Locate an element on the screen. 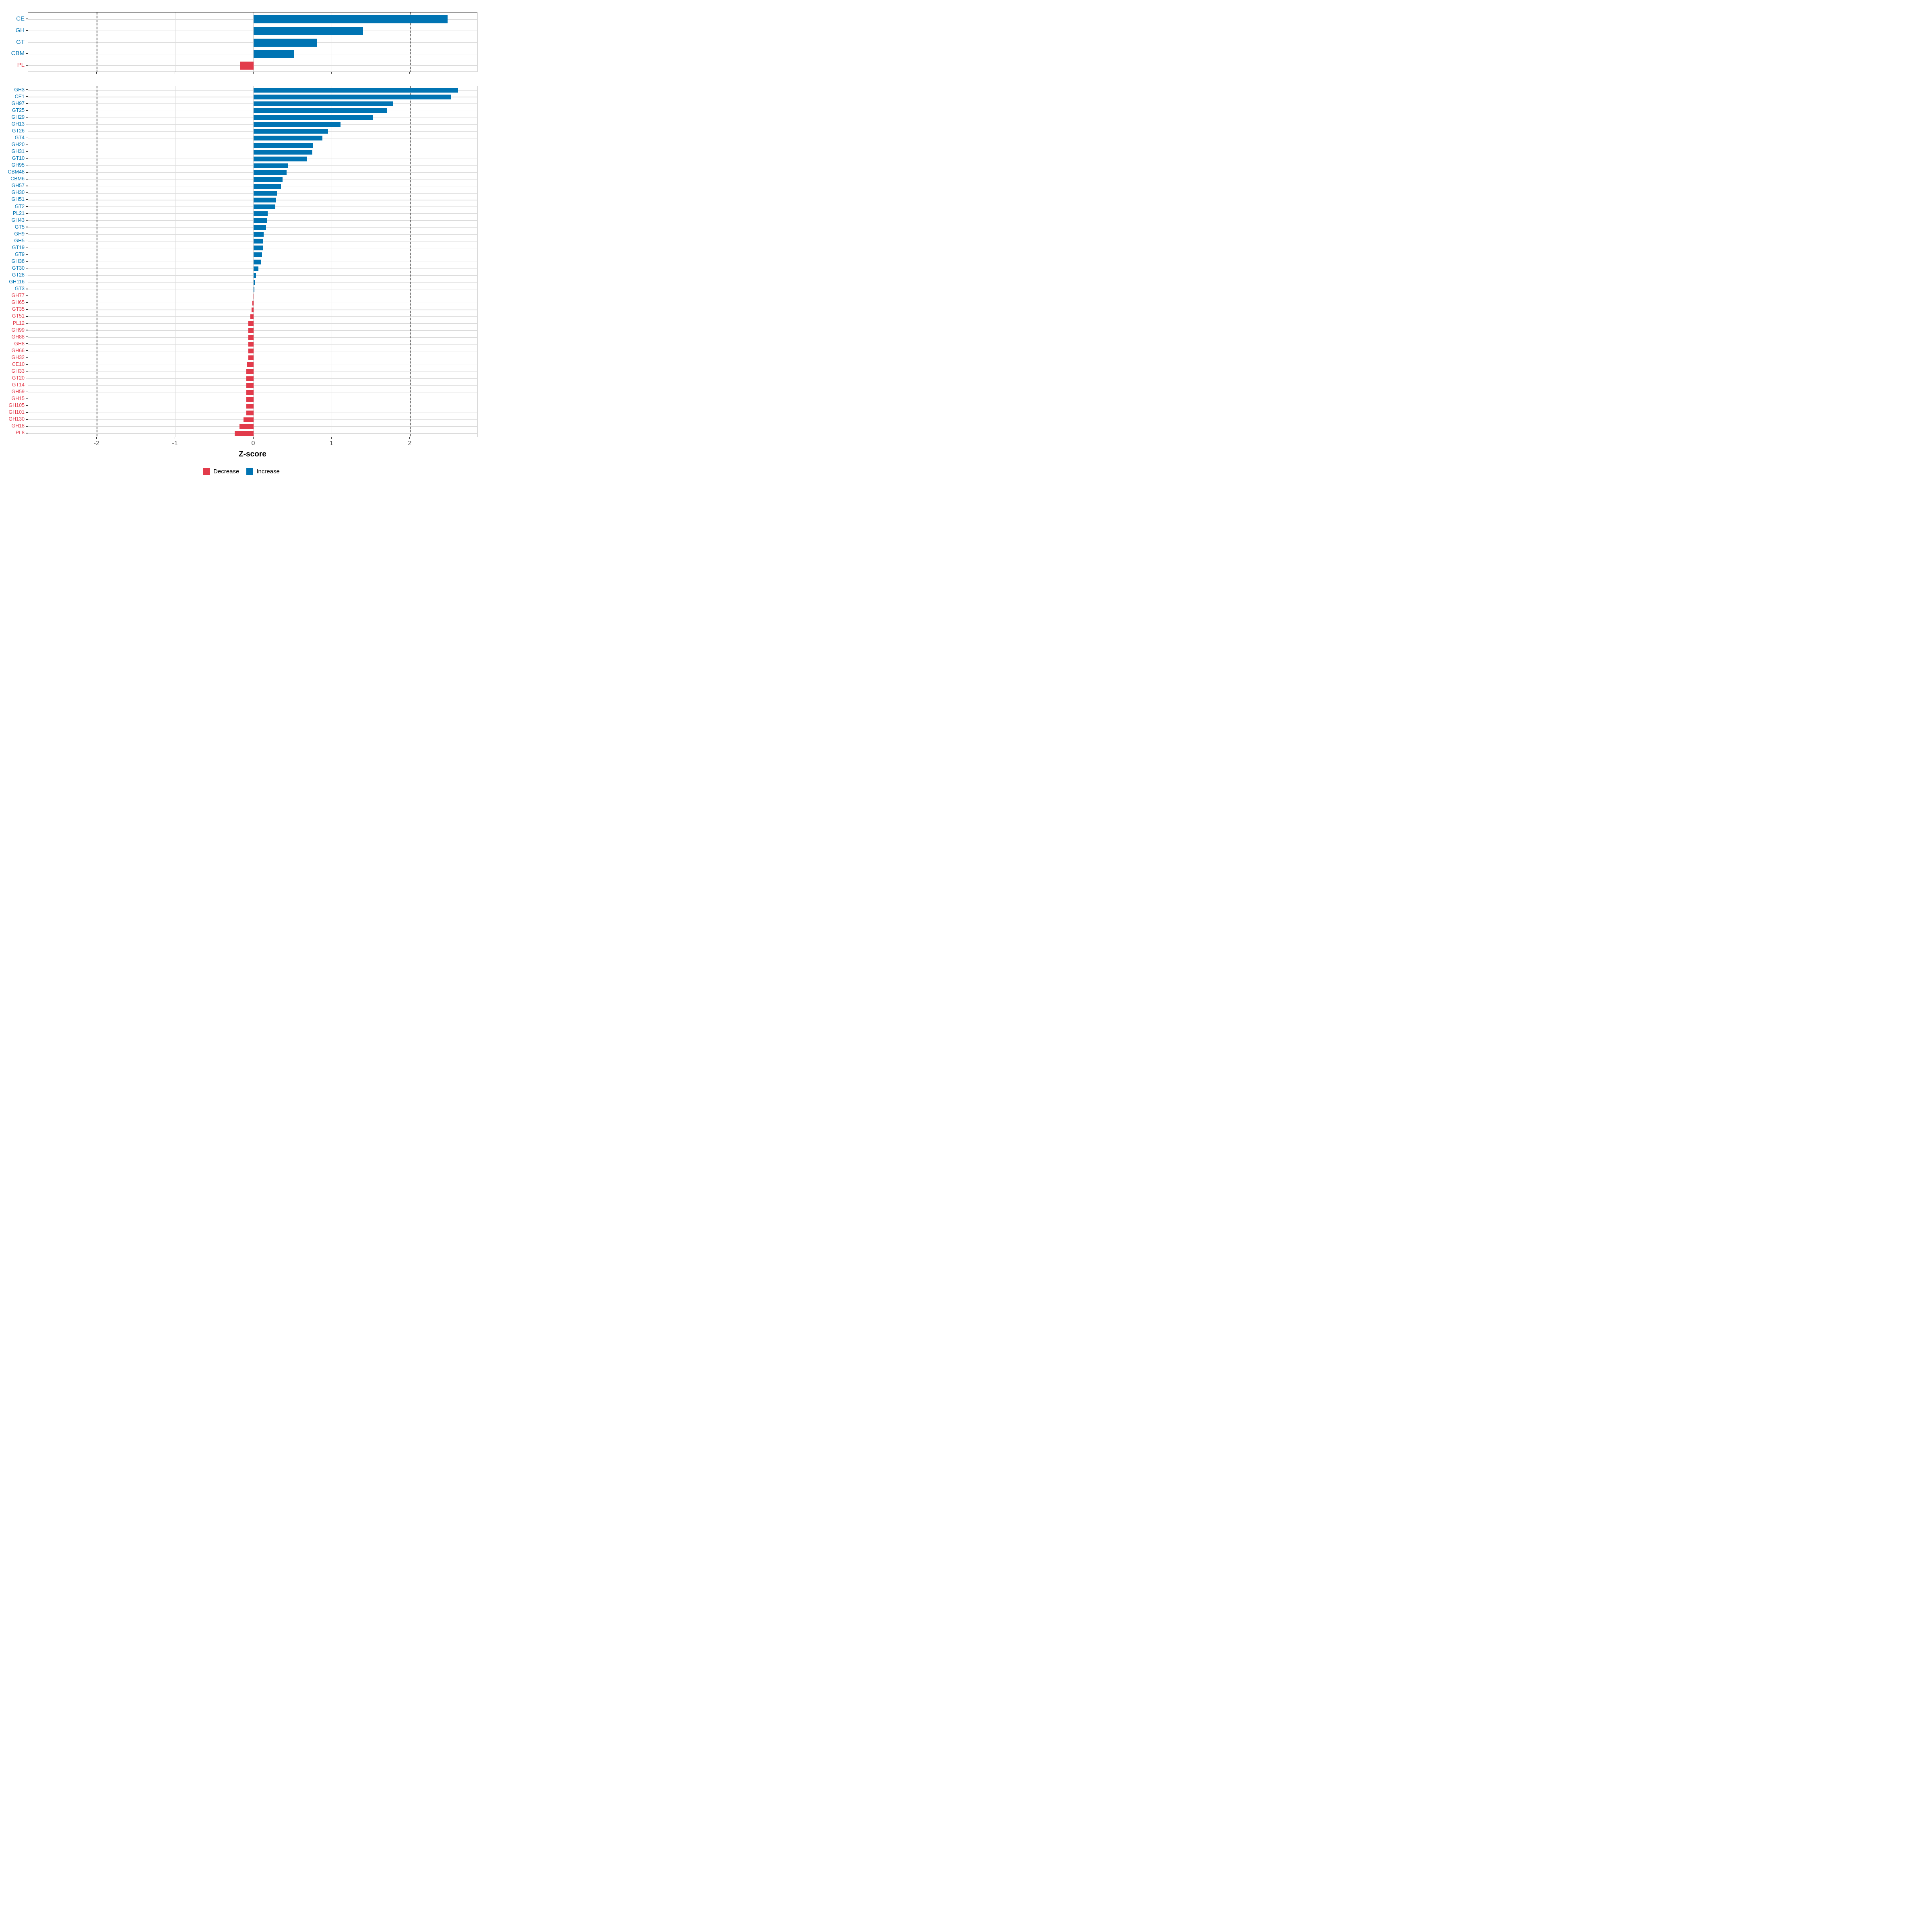  y-label-GT4: GT4 is located at coordinates (19, 137).